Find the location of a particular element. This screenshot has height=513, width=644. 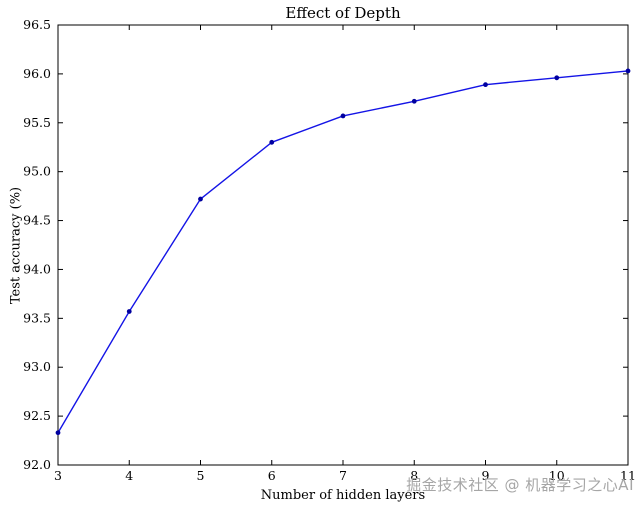

x-tick-label: 10 is located at coordinates (557, 475).